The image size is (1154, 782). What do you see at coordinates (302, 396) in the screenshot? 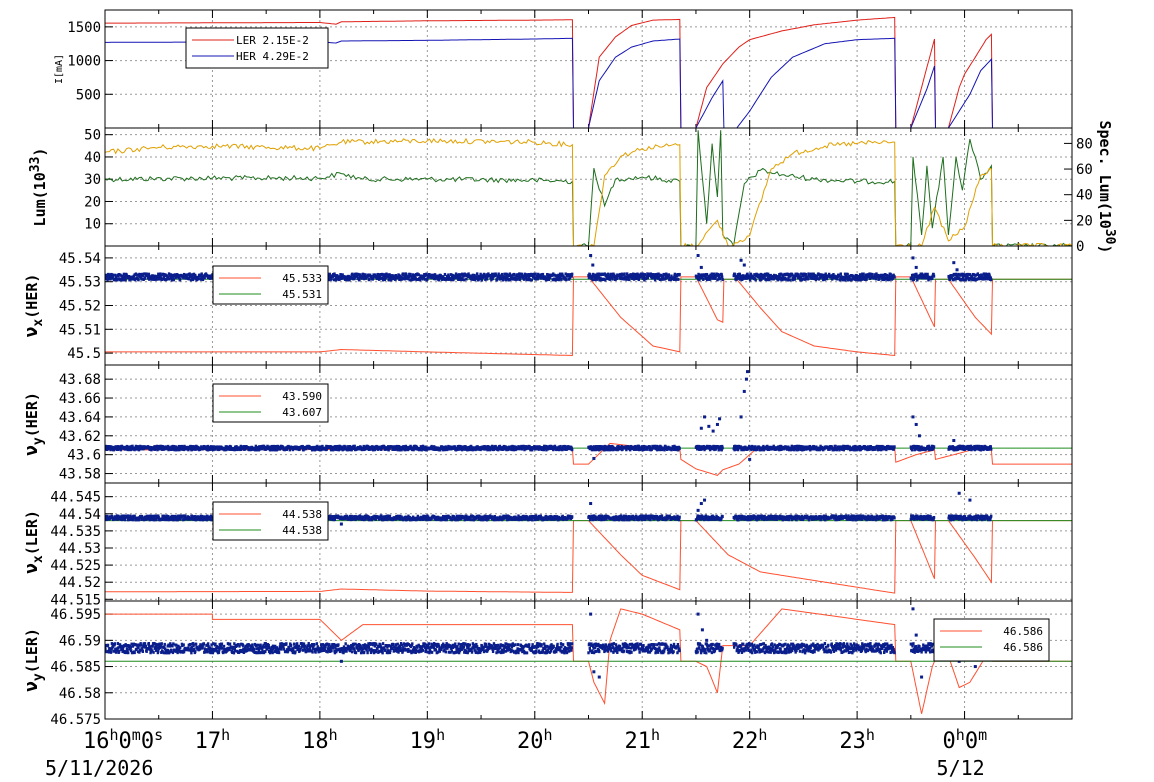
I see `legend-entry: 43.590` at bounding box center [302, 396].